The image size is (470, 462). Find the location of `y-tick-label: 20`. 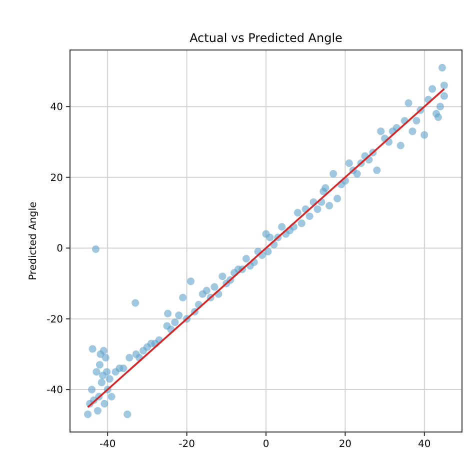

y-tick-label: 20 is located at coordinates (56, 178).